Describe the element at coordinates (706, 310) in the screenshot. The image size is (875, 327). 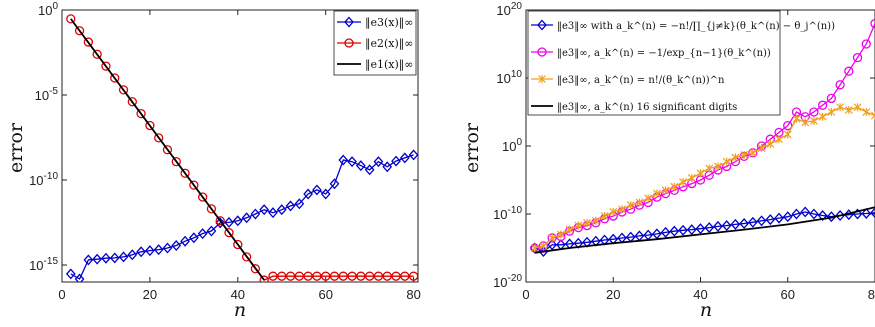
I see `right-x-axis-label: n` at that location.